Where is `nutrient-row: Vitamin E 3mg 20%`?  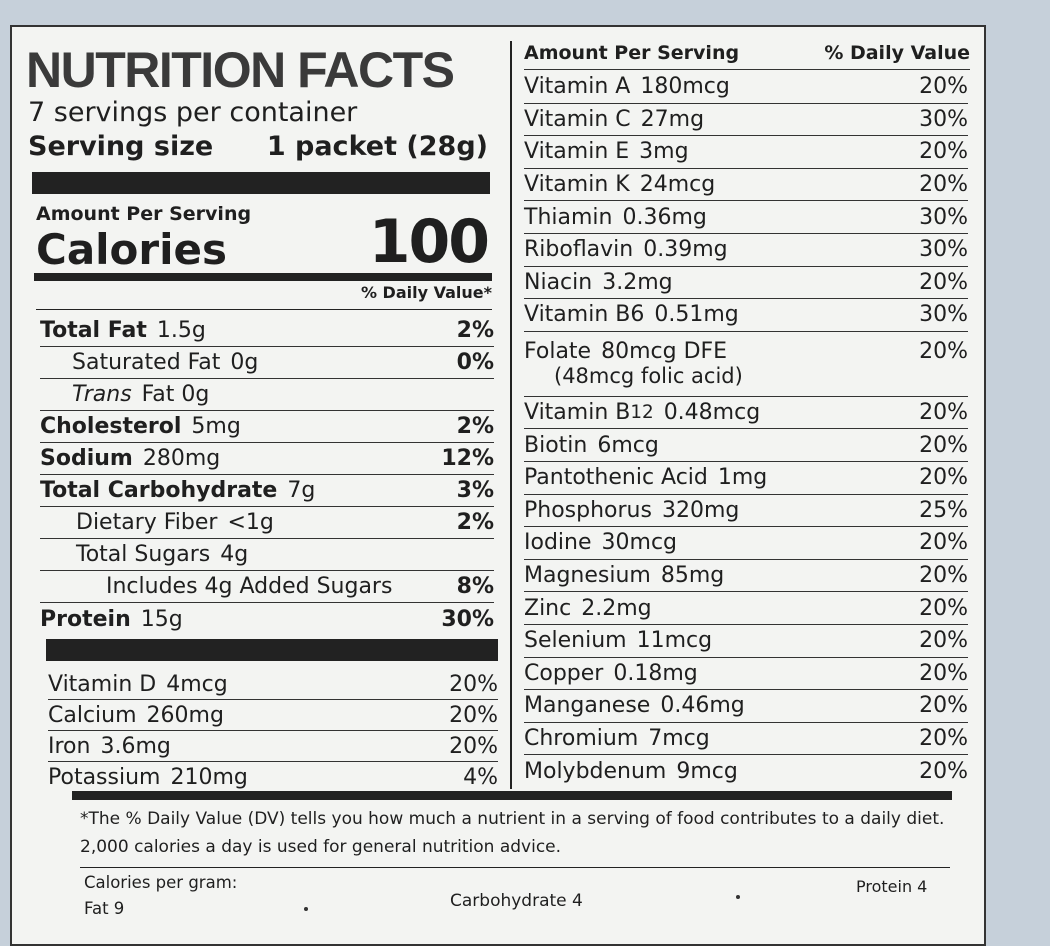
nutrient-row: Vitamin E 3mg 20% is located at coordinates (746, 152).